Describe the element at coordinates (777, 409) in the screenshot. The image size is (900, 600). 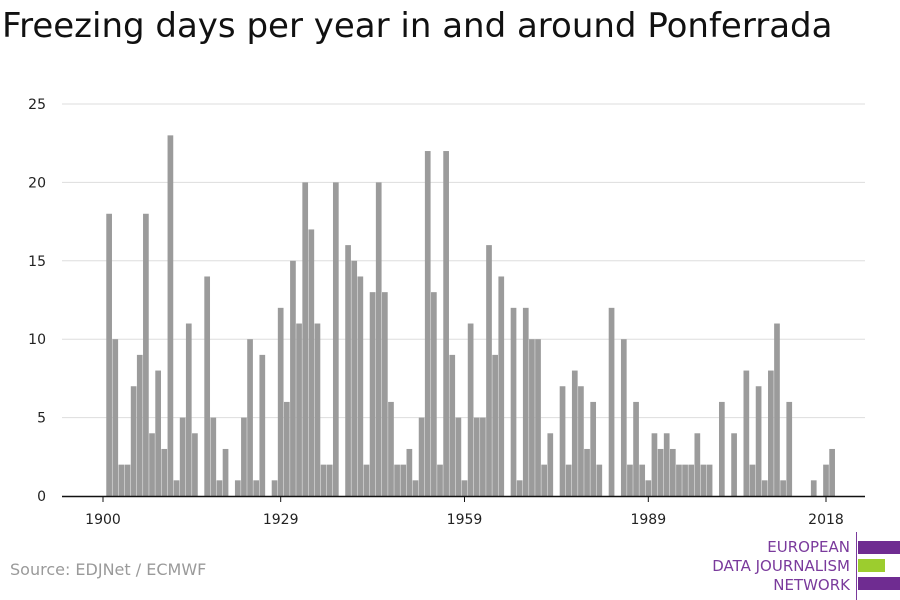
I see `bar-2010` at that location.